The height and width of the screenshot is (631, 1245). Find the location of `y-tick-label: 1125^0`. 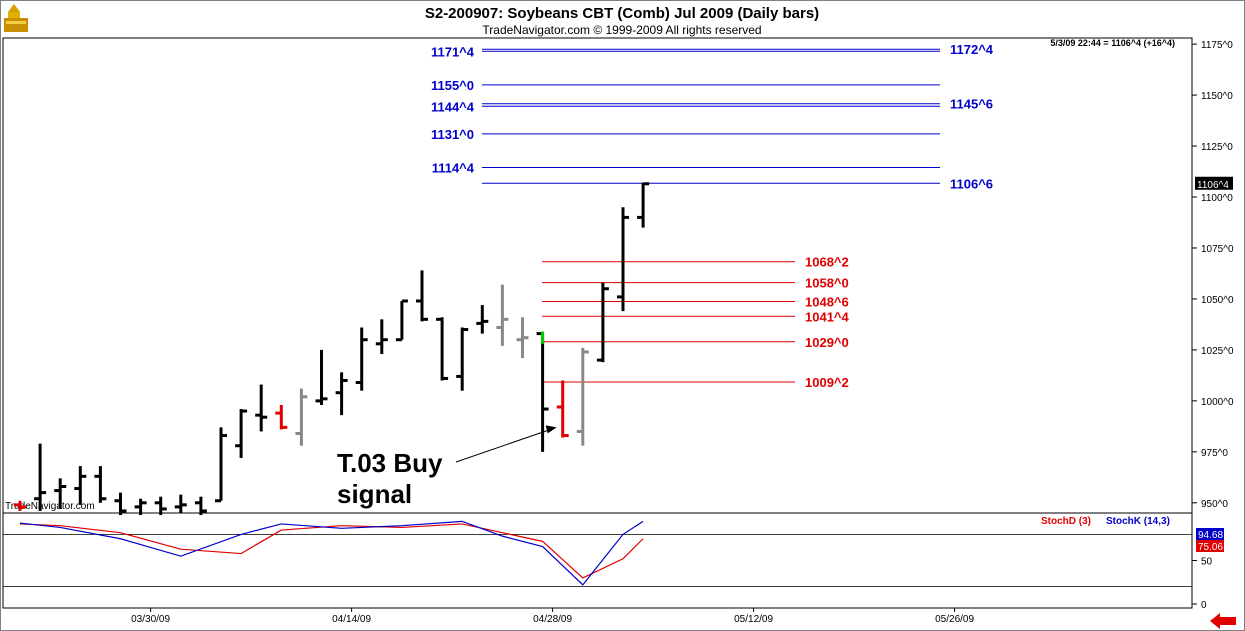

y-tick-label: 1125^0 is located at coordinates (1217, 147).